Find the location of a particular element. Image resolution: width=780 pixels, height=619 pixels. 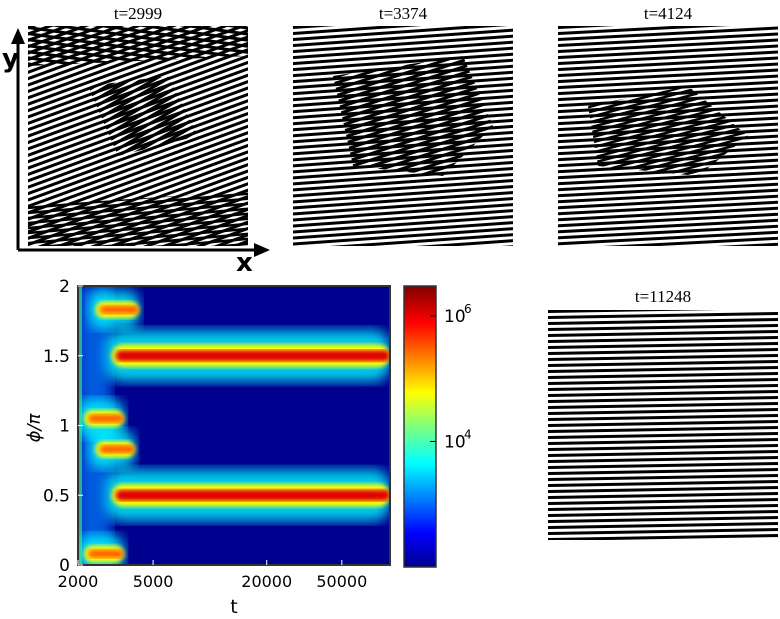

axis-arrows is located at coordinates (140, 142).